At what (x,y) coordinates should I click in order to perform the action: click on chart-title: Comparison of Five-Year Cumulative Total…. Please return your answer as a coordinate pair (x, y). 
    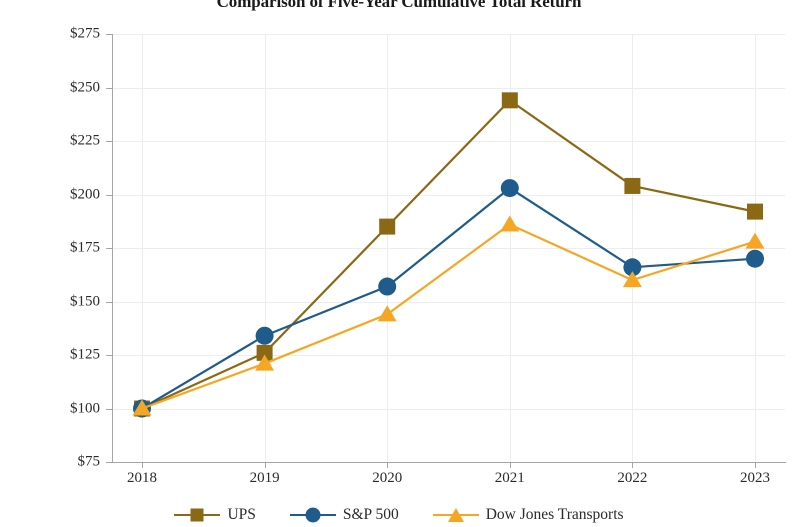
    Looking at the image, I should click on (399, 5).